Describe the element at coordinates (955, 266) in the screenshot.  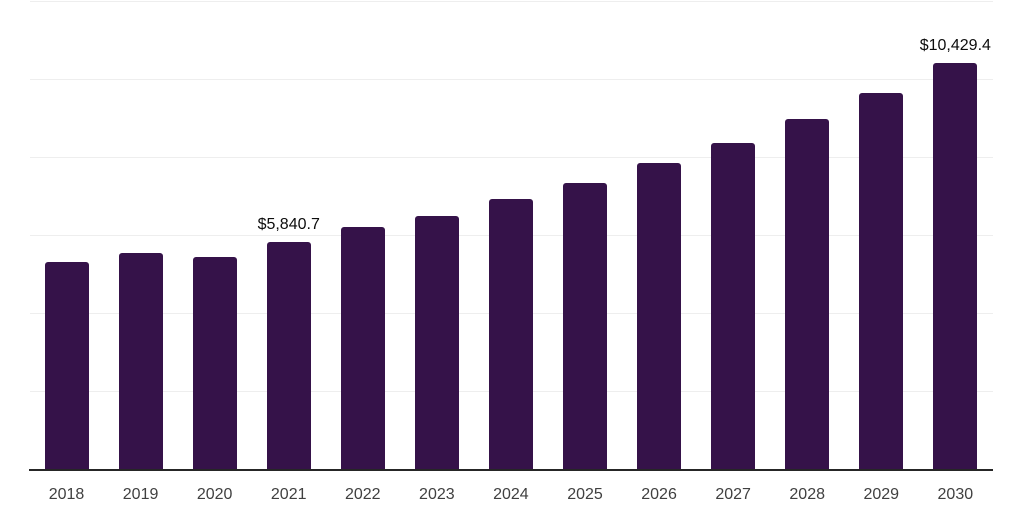
I see `bar-2030` at that location.